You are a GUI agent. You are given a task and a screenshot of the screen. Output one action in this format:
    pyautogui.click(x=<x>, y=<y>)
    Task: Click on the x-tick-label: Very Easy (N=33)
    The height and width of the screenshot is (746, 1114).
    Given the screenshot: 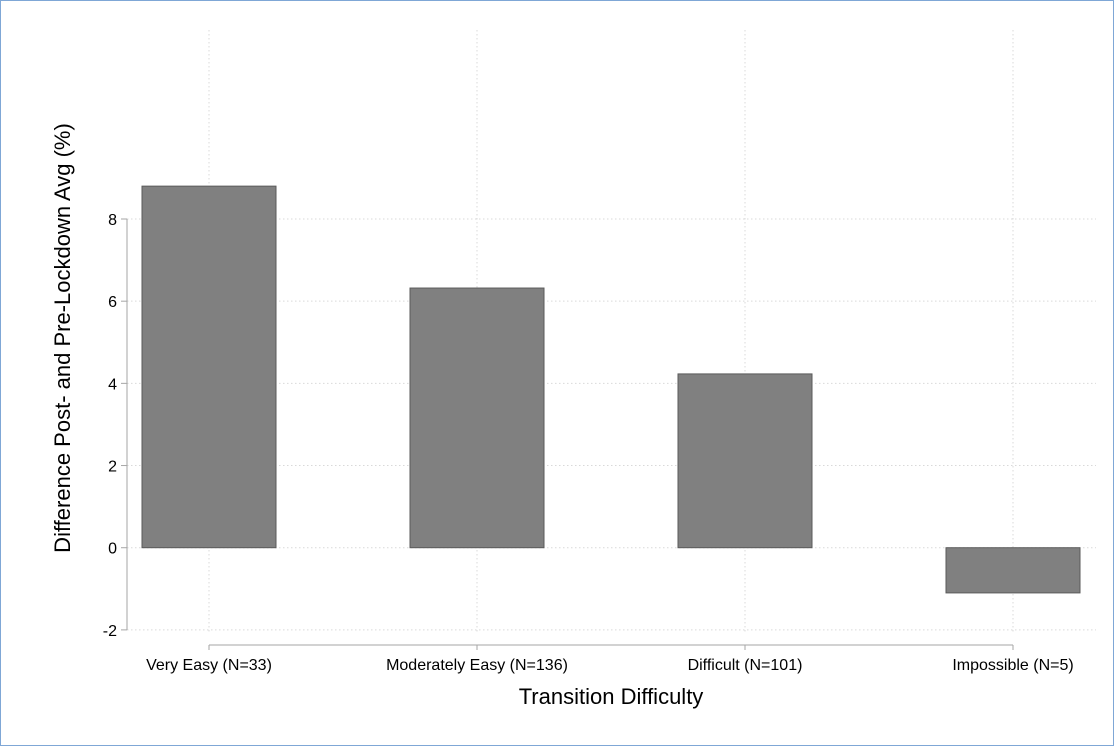 What is the action you would take?
    pyautogui.click(x=209, y=665)
    